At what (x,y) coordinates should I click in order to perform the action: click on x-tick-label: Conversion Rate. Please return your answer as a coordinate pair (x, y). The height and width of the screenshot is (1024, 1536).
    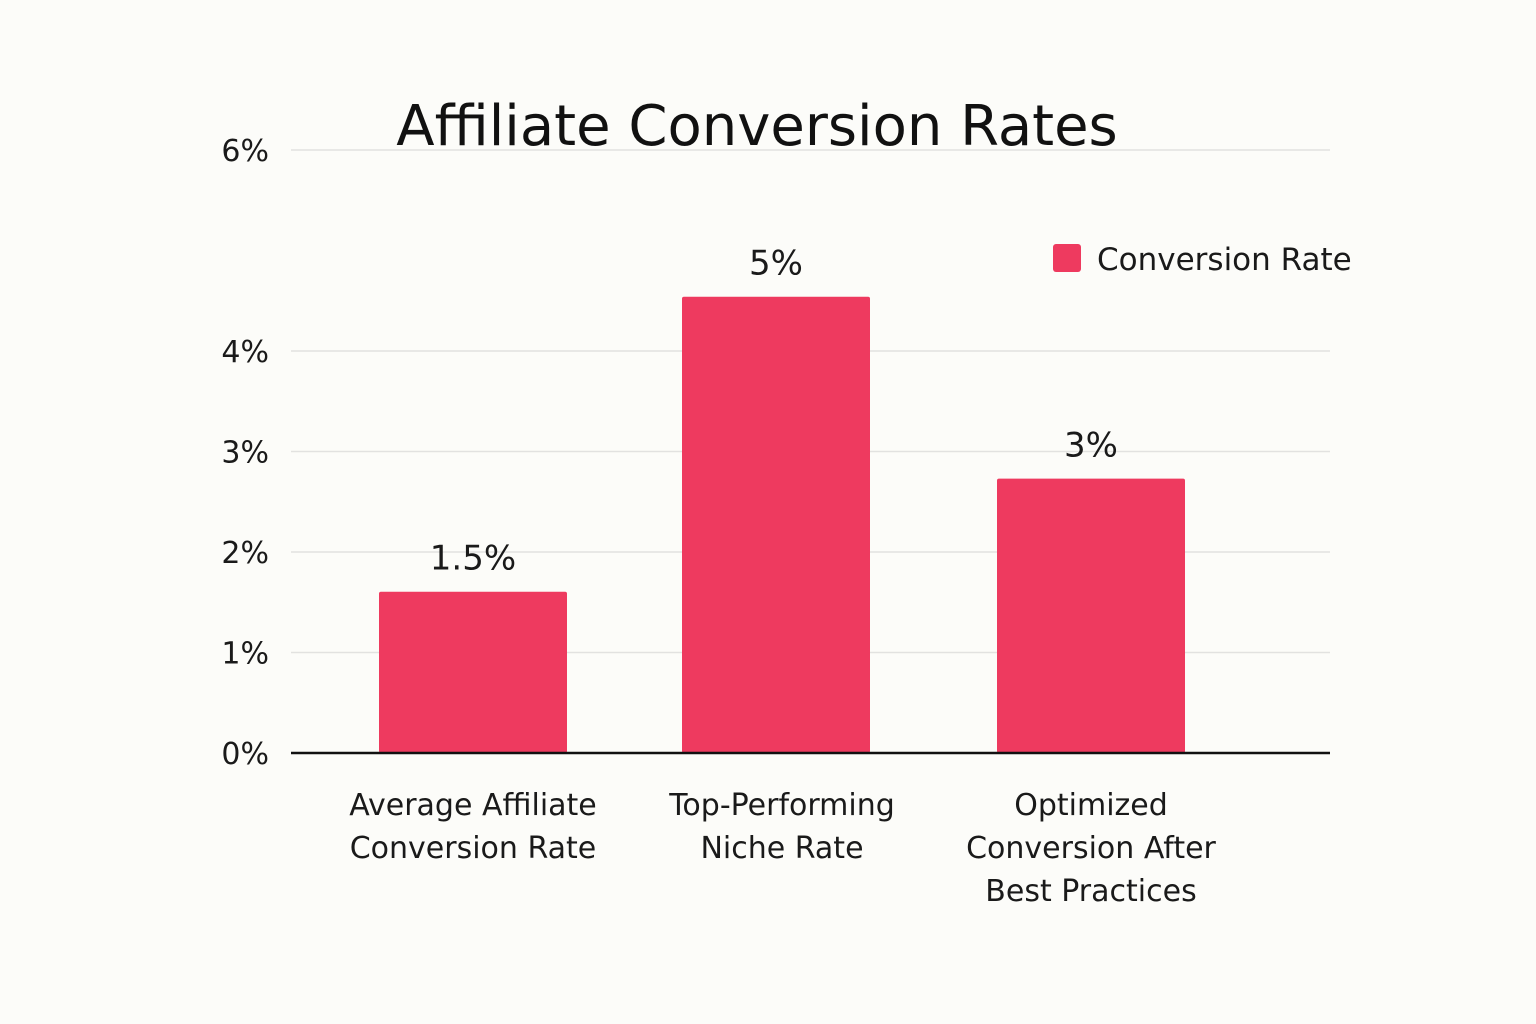
    Looking at the image, I should click on (473, 848).